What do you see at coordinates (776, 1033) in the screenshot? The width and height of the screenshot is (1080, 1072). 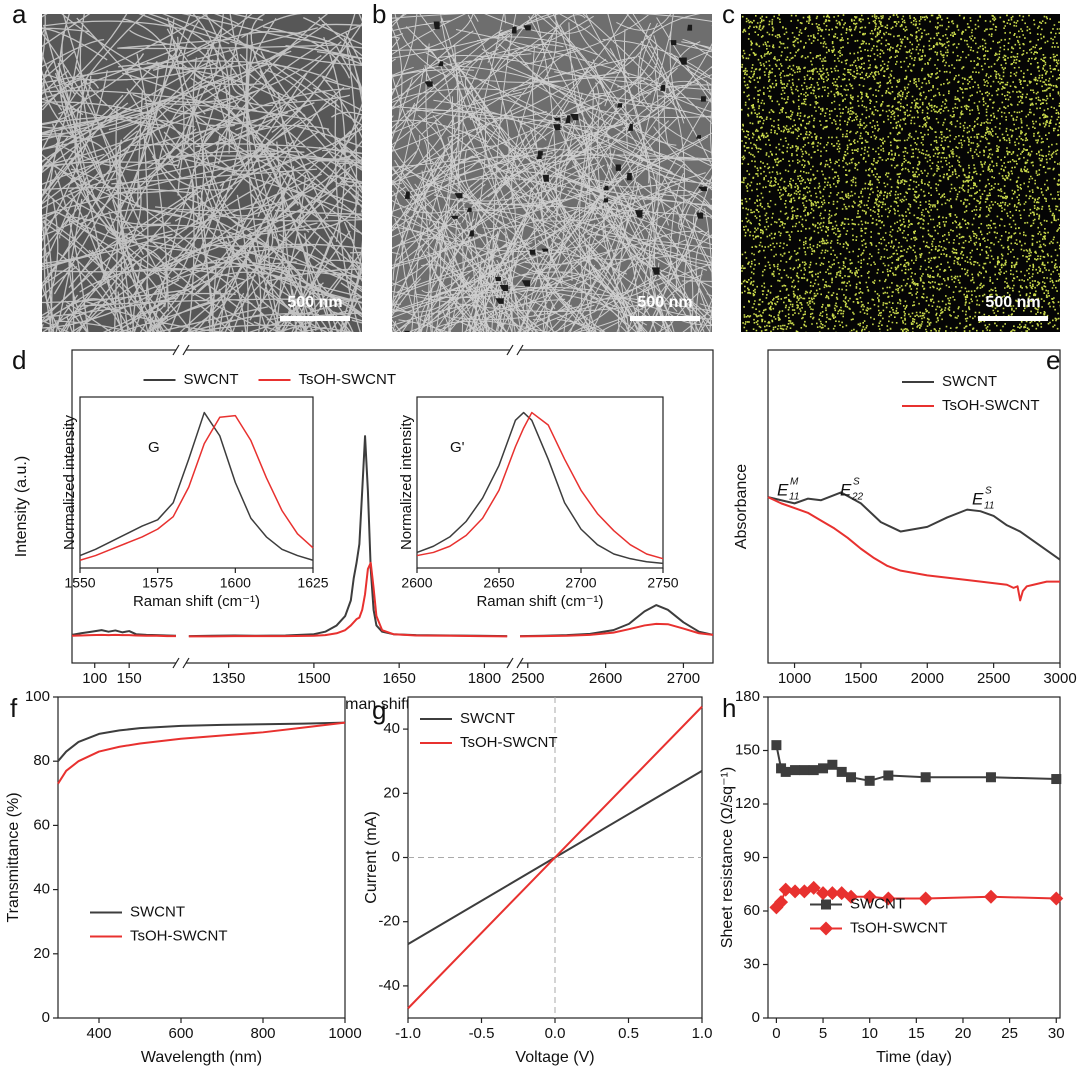 I see `x-tick-label: 0` at bounding box center [776, 1033].